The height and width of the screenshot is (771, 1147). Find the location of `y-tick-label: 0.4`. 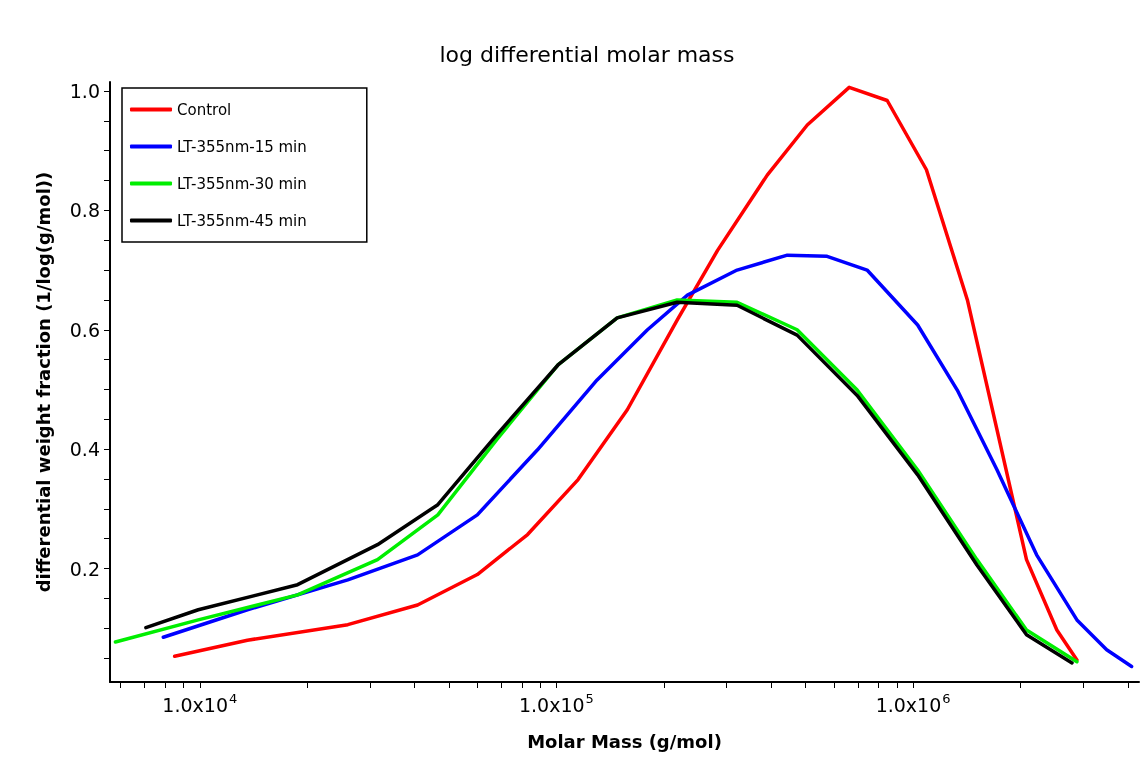

y-tick-label: 0.4 is located at coordinates (84, 449).